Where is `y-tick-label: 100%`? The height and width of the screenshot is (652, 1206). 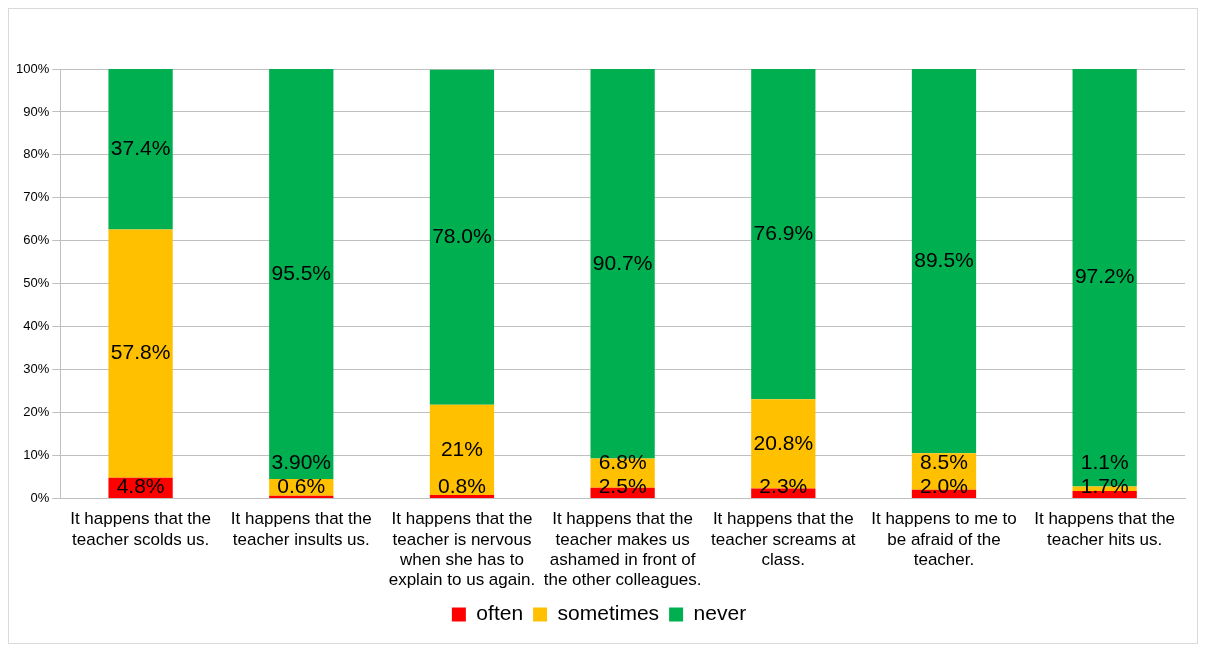 y-tick-label: 100% is located at coordinates (33, 68).